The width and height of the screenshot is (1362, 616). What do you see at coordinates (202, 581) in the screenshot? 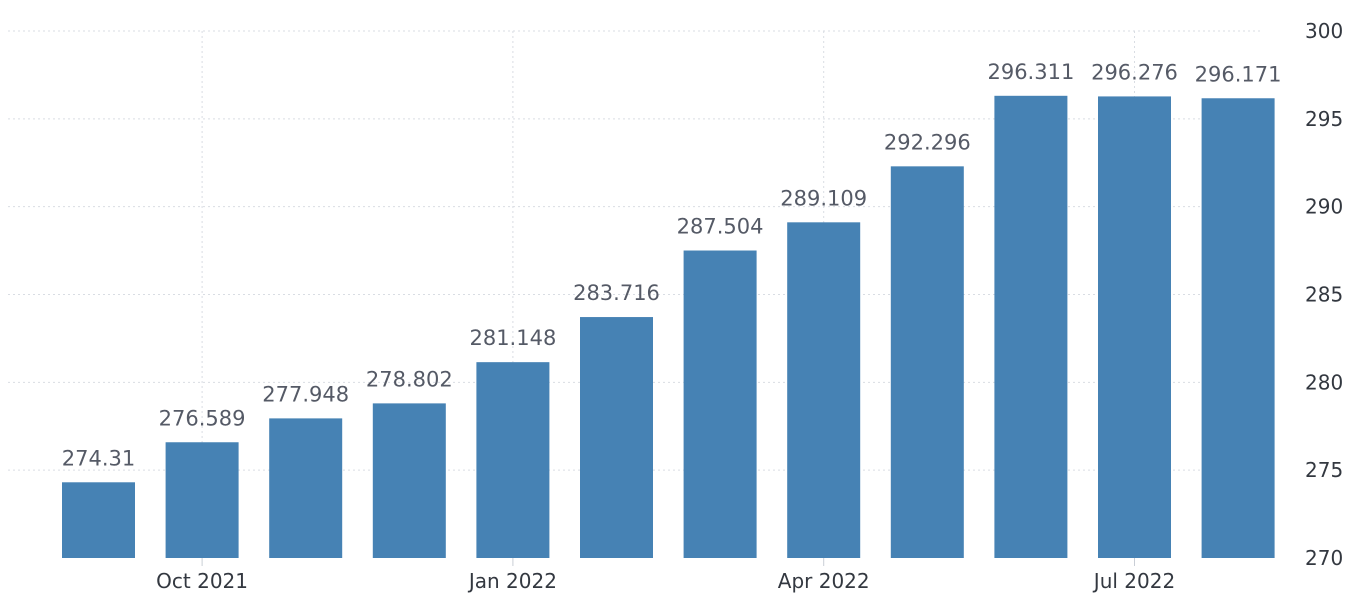
I see `x-tick-label: Oct 2021` at bounding box center [202, 581].